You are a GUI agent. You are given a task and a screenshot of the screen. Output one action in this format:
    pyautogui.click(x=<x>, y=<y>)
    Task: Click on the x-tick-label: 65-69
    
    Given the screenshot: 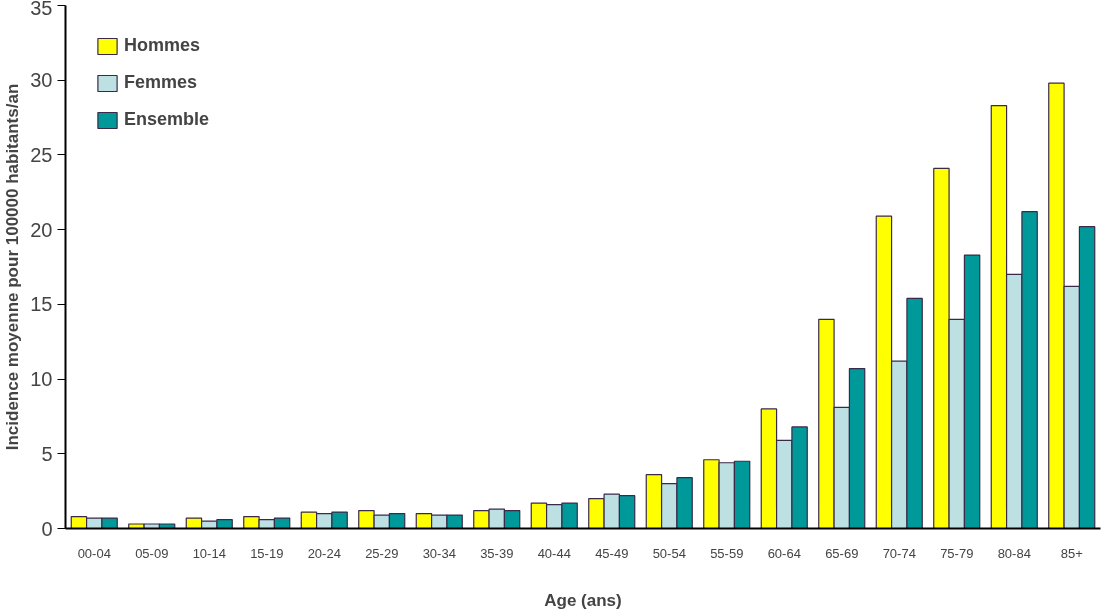 What is the action you would take?
    pyautogui.click(x=842, y=553)
    